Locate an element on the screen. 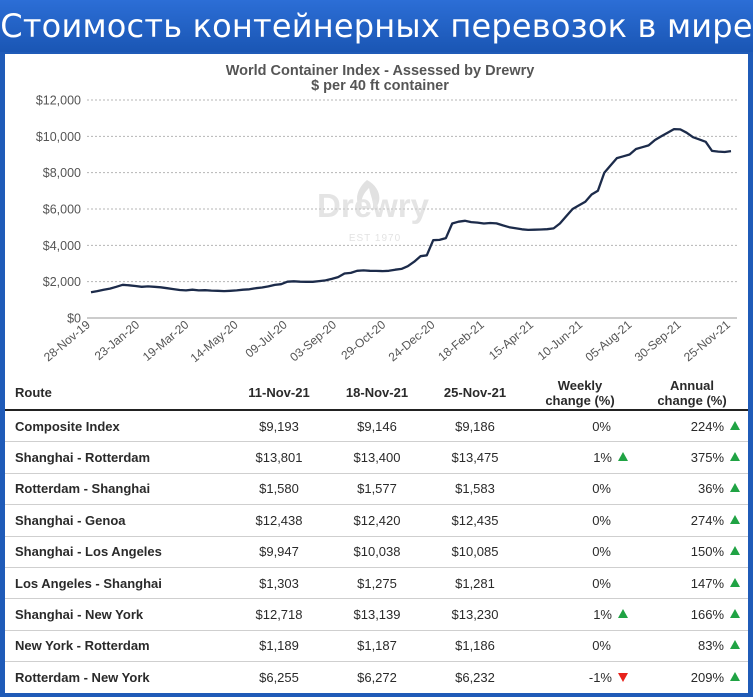 The width and height of the screenshot is (753, 697). y-tick-label: $2,000 is located at coordinates (62, 282).